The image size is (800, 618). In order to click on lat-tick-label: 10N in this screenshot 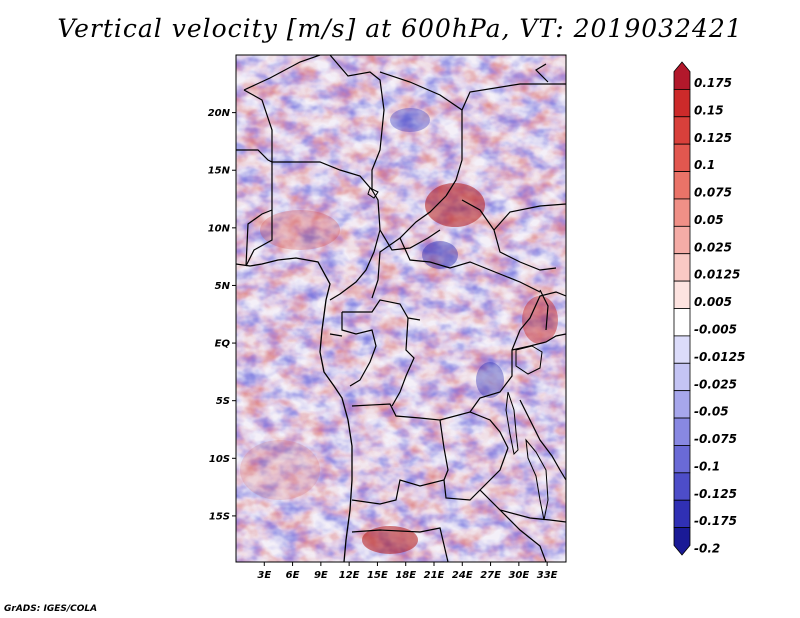, I will do `click(219, 228)`.